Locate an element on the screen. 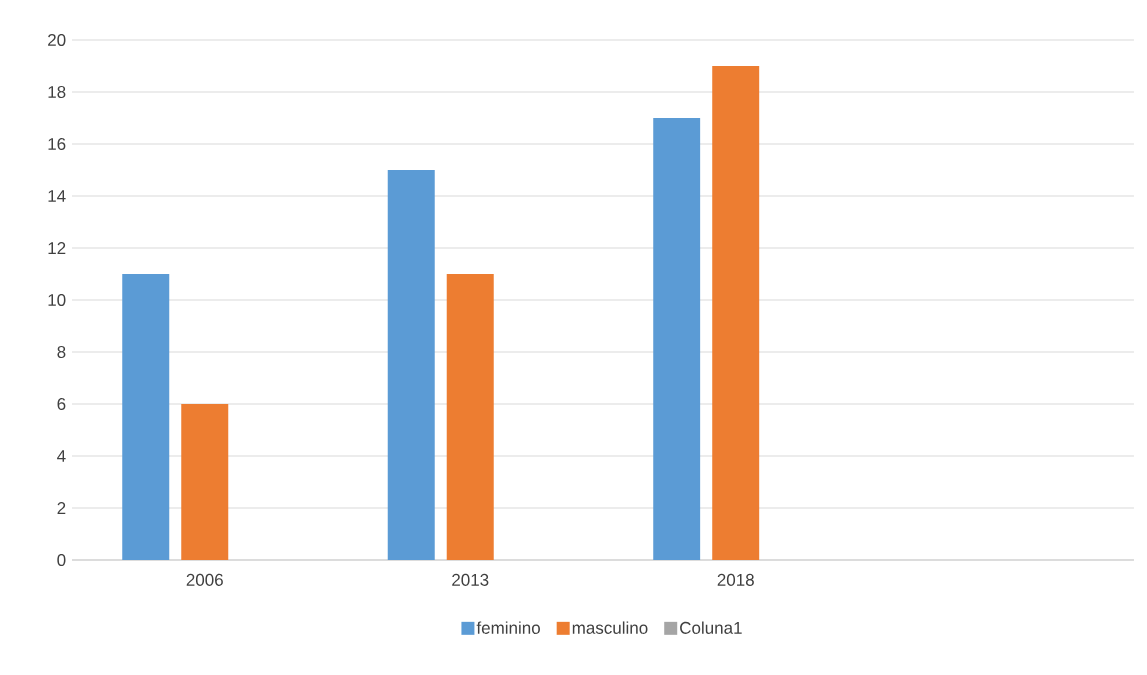 Image resolution: width=1147 pixels, height=675 pixels. x-tick-label: 2006 is located at coordinates (204, 579).